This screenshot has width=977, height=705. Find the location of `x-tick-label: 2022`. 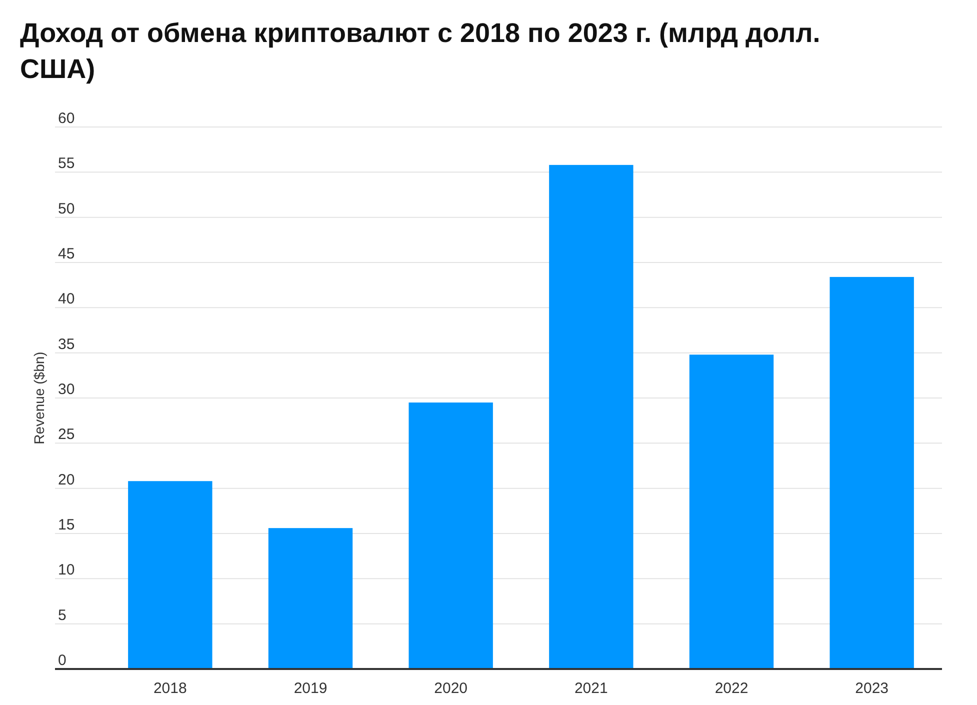

x-tick-label: 2022 is located at coordinates (731, 688).